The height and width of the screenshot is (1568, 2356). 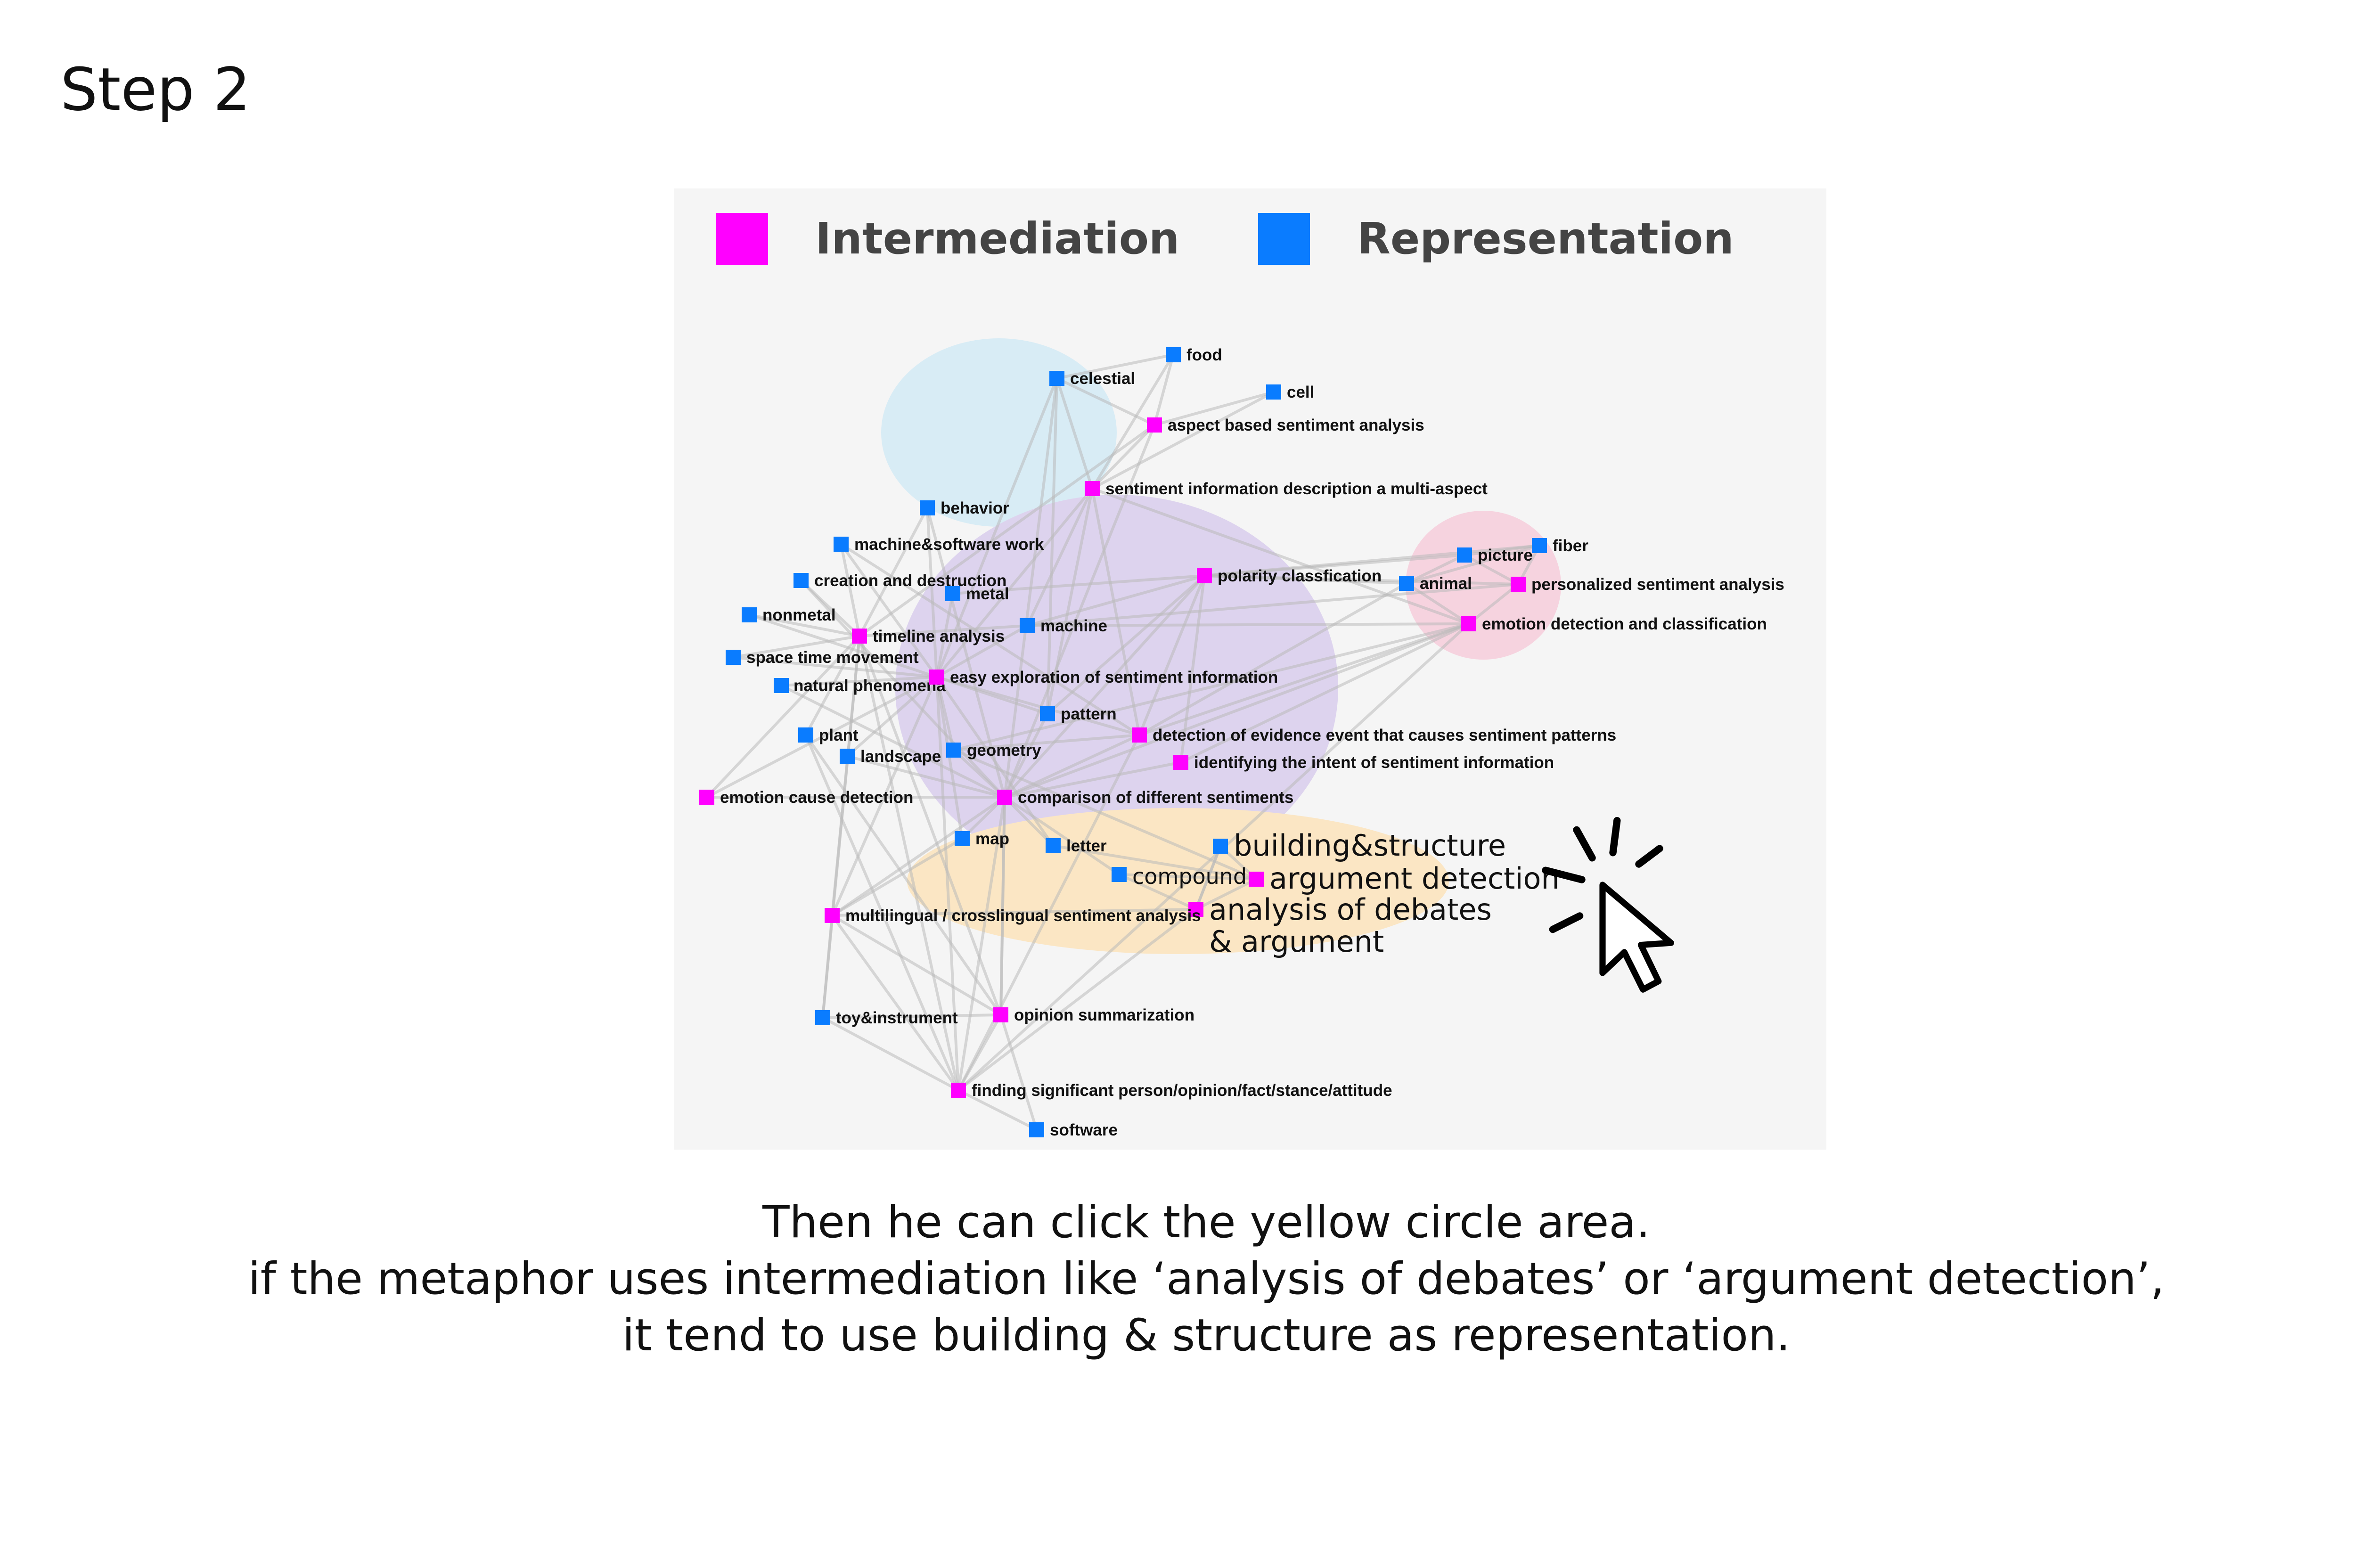 I want to click on node-marker-timeline, so click(x=859, y=636).